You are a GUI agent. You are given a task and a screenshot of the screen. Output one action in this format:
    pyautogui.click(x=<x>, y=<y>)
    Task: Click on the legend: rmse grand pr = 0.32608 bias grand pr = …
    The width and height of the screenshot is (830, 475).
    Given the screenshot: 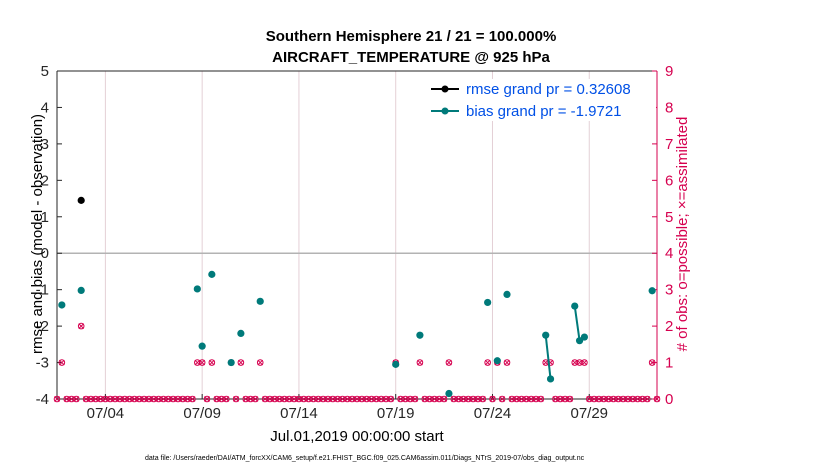 What is the action you would take?
    pyautogui.click(x=539, y=100)
    